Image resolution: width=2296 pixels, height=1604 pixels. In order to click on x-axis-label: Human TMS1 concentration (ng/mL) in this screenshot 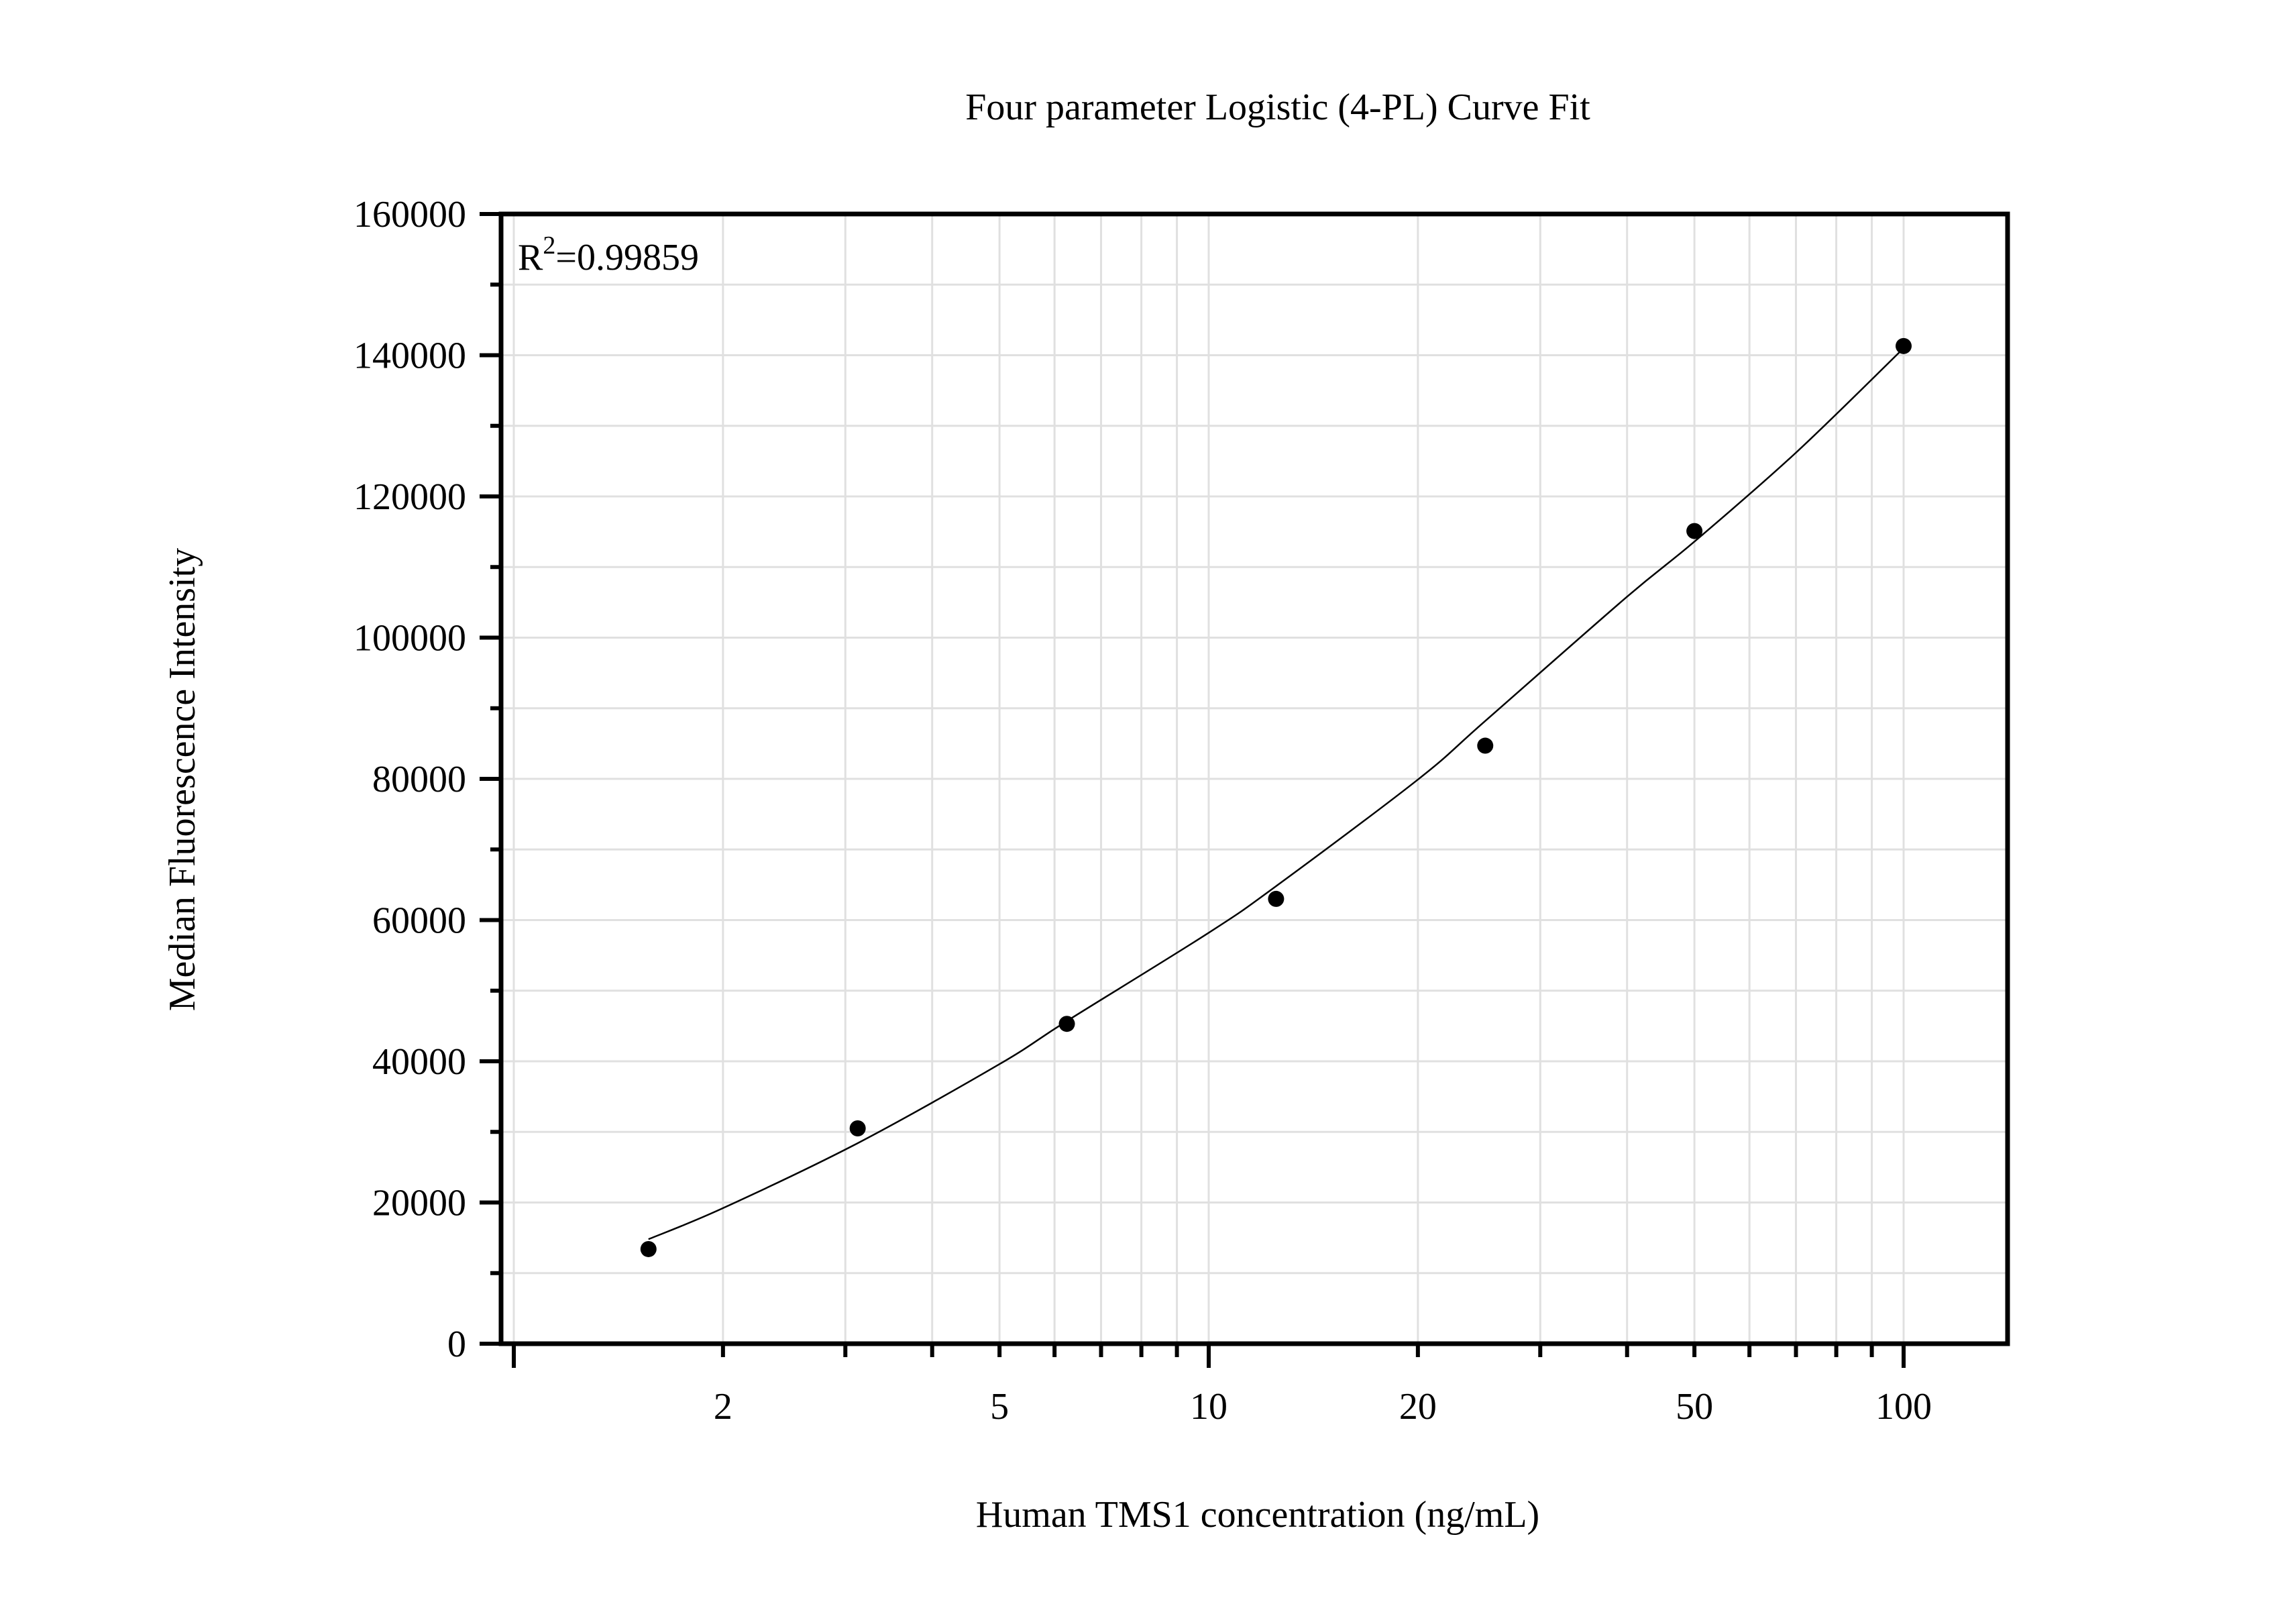, I will do `click(1257, 1515)`.